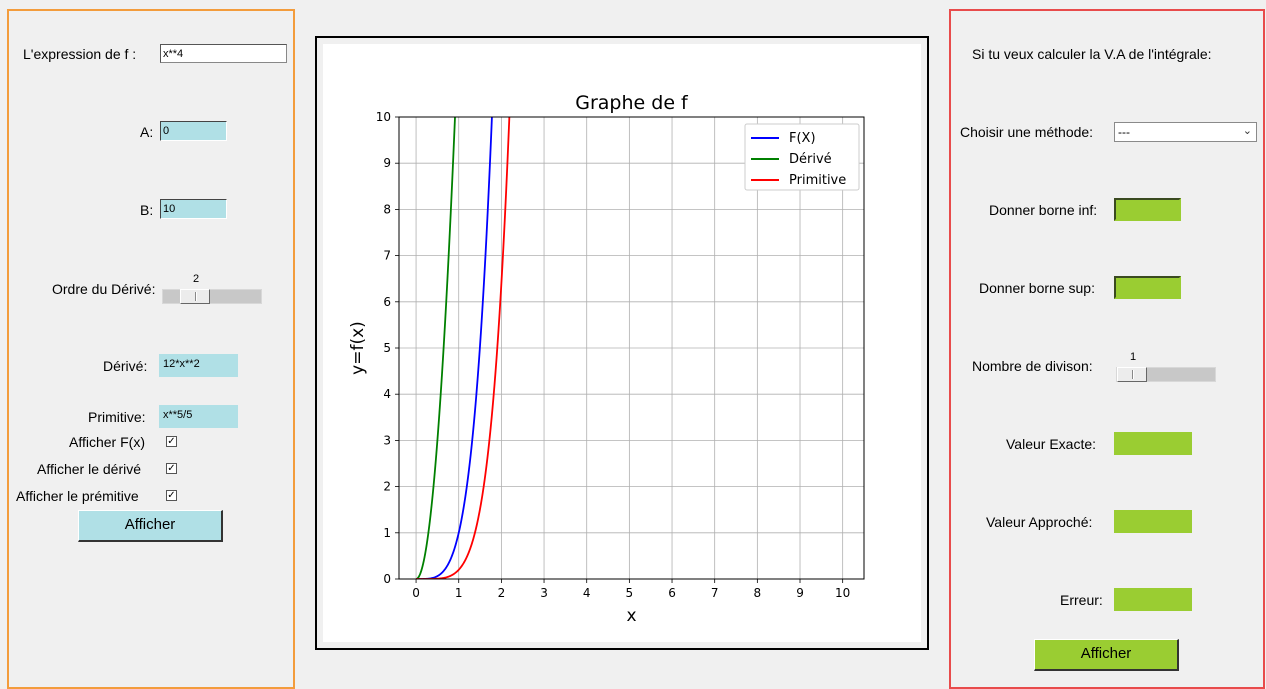 Image resolution: width=1266 pixels, height=689 pixels. I want to click on y-tick-label: 1, so click(387, 533).